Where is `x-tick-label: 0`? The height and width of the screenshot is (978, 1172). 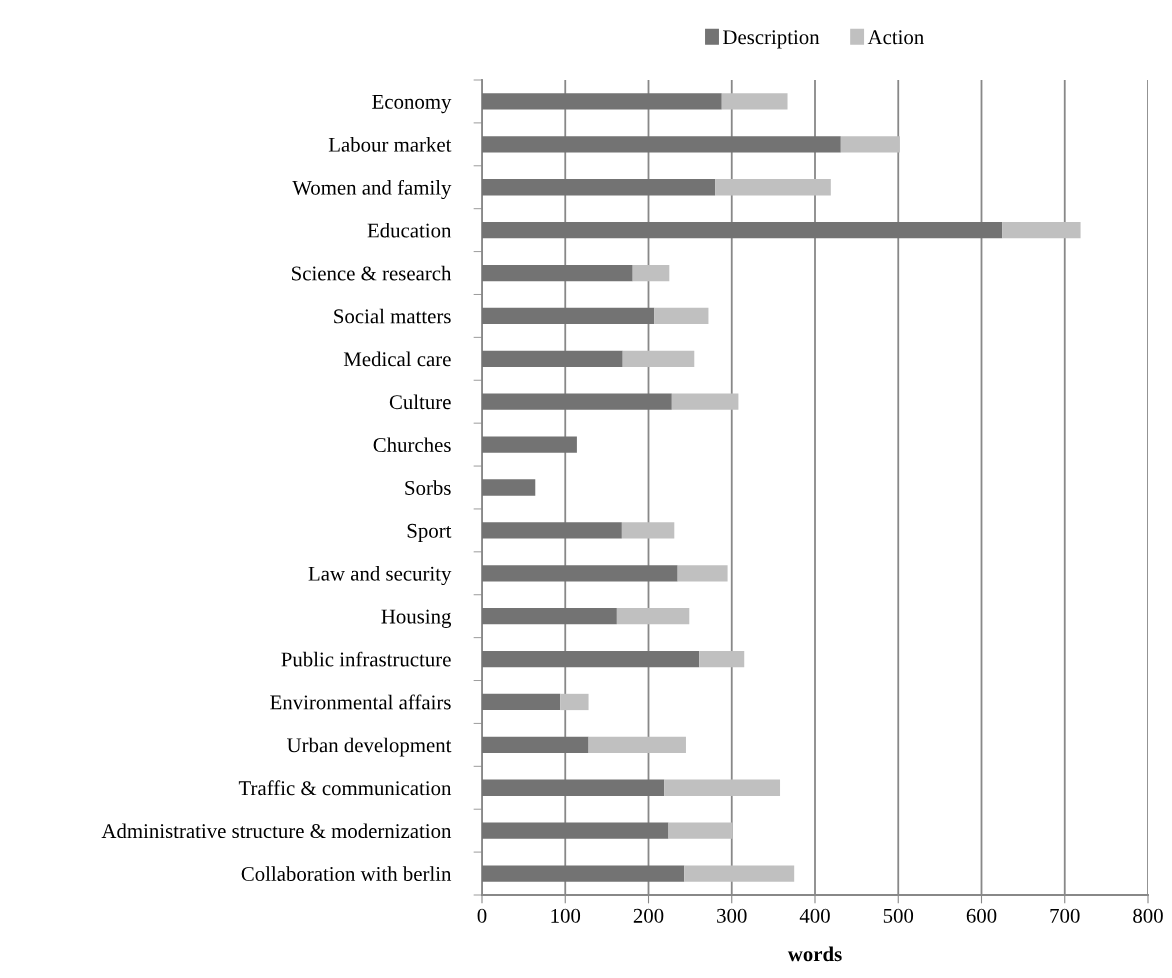
x-tick-label: 0 is located at coordinates (482, 915).